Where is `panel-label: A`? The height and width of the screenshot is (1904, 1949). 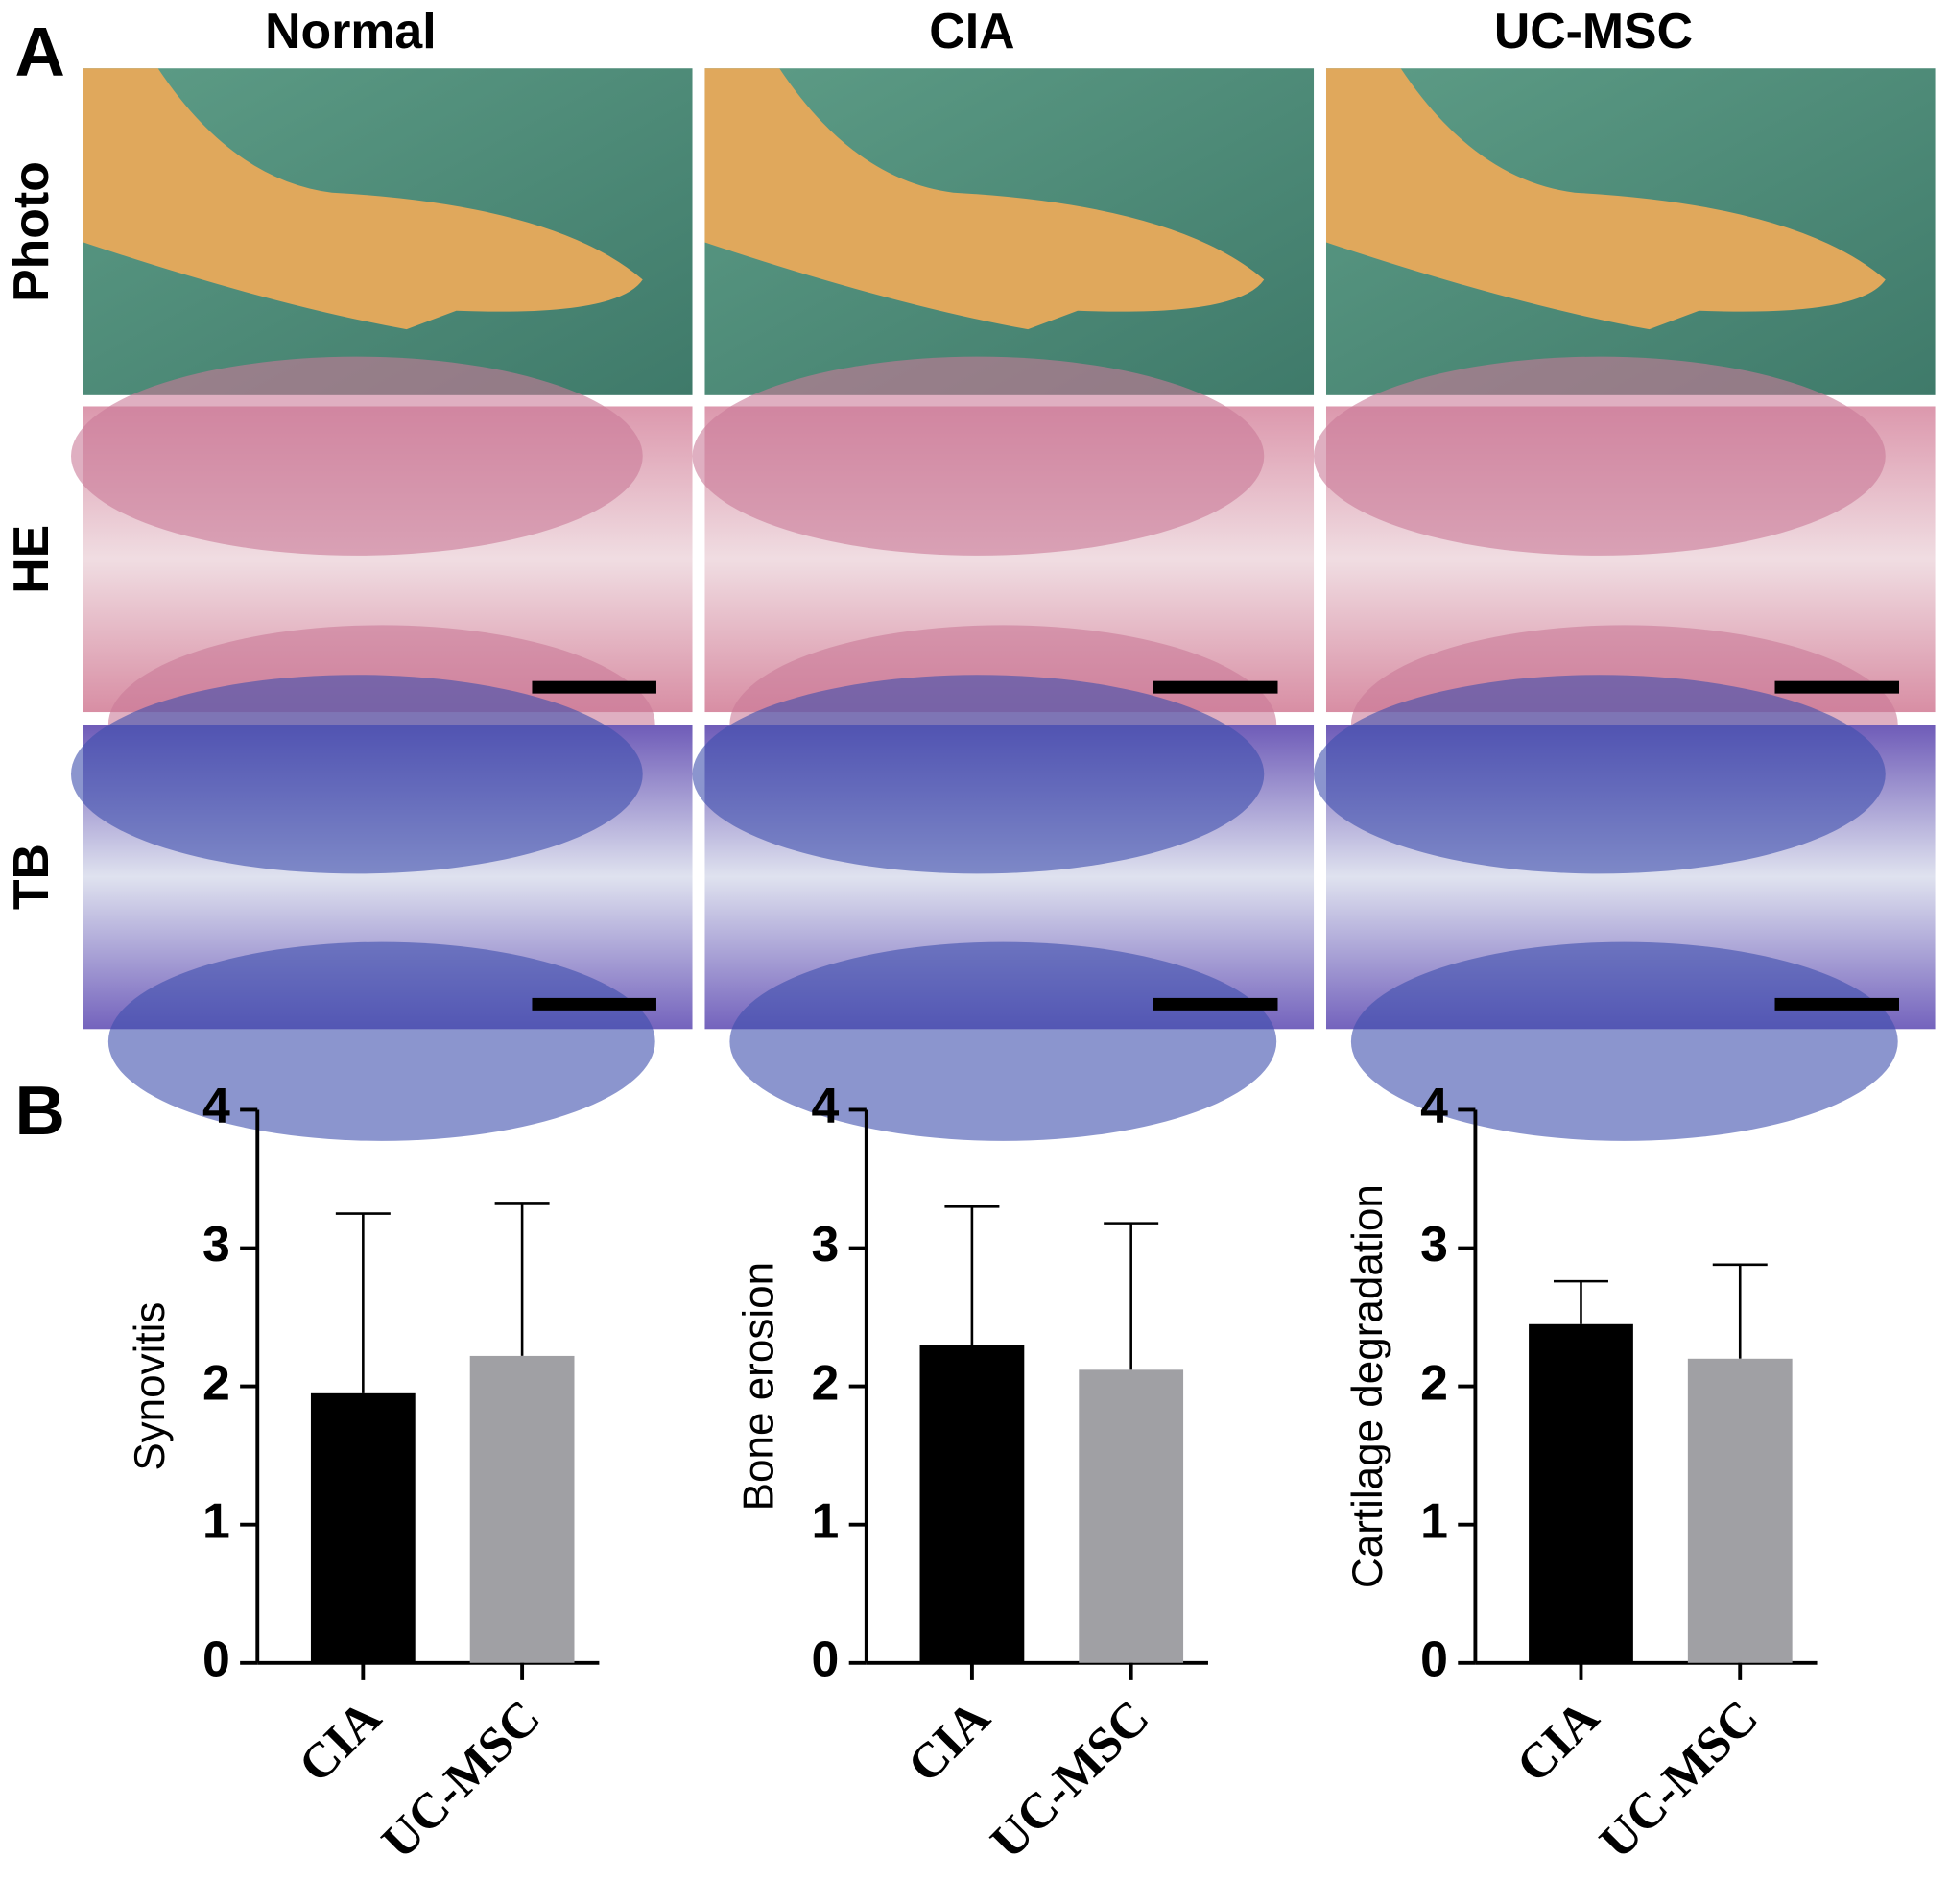
panel-label: A is located at coordinates (39, 52).